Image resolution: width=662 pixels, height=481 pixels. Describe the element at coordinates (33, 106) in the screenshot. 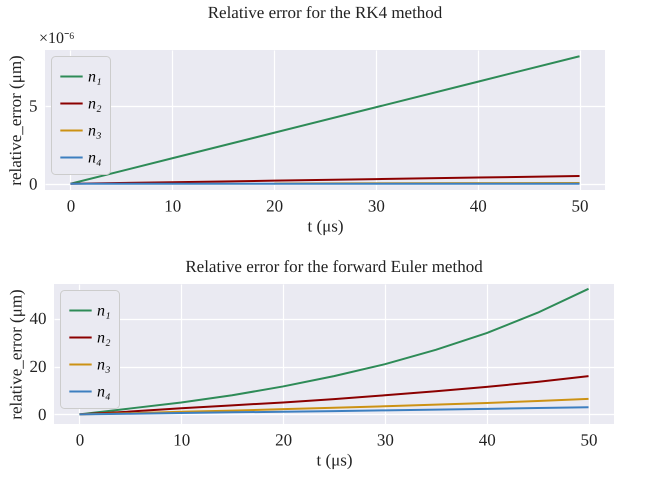

I see `y-tick-label: 5` at that location.